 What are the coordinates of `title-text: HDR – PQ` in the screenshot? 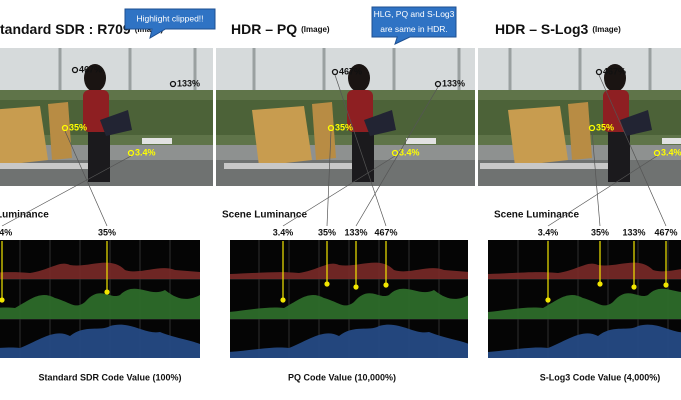 It's located at (264, 29).